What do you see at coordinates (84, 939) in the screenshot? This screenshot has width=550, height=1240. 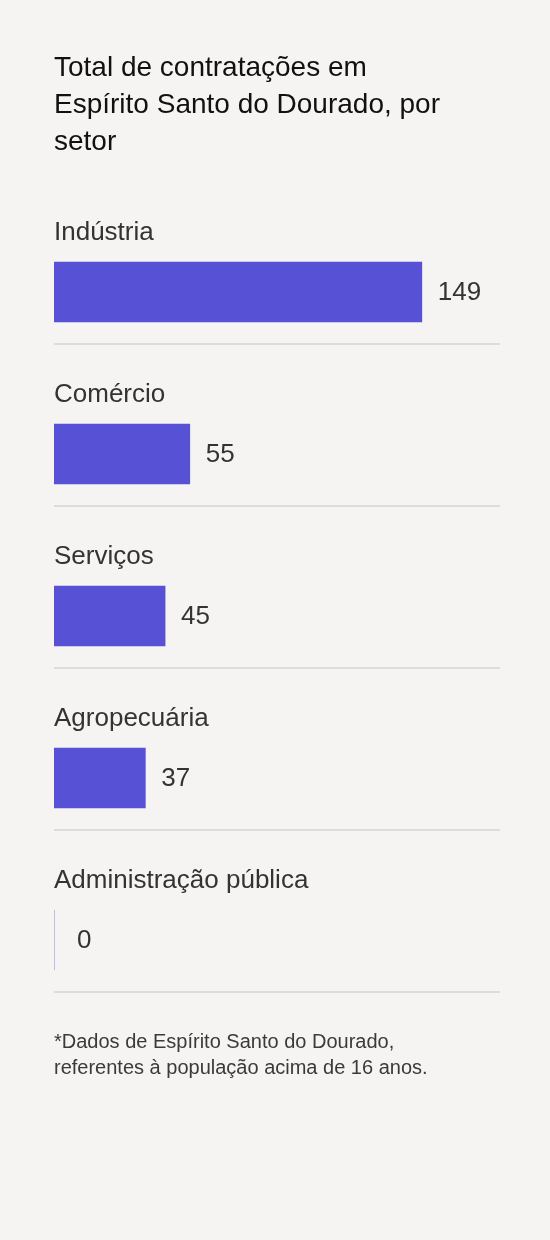 I see `data-label: 0` at bounding box center [84, 939].